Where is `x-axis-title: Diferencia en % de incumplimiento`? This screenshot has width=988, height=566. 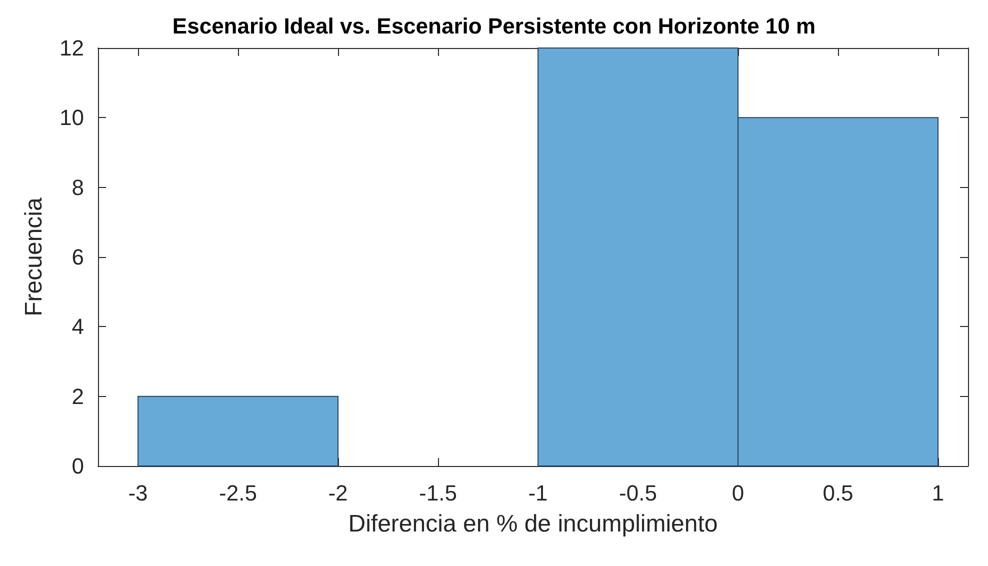 x-axis-title: Diferencia en % de incumplimiento is located at coordinates (533, 524).